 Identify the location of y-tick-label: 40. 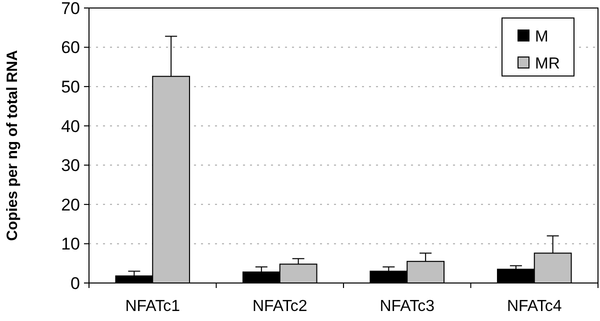
(70, 126).